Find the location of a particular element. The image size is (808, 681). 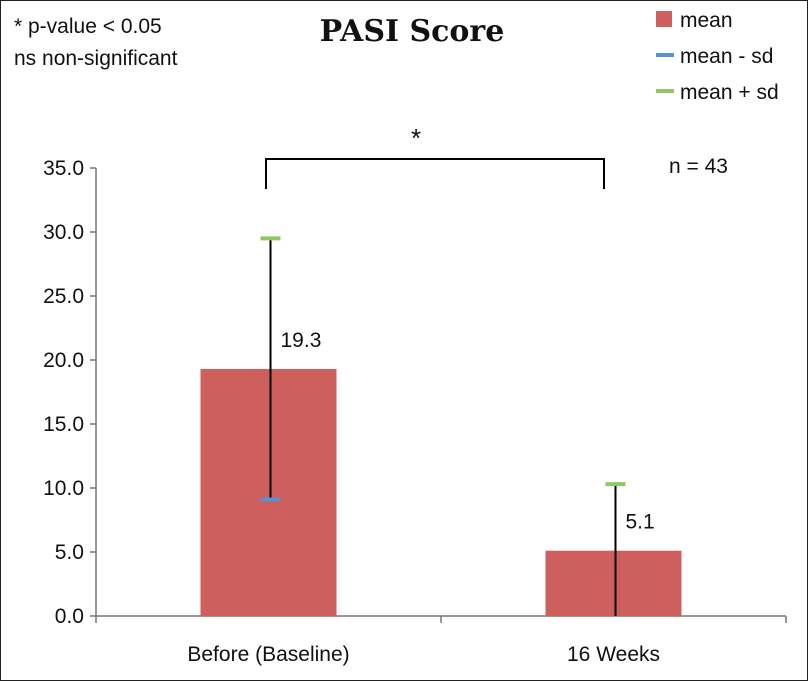

y-tick-label: 30.0 is located at coordinates (63, 232).